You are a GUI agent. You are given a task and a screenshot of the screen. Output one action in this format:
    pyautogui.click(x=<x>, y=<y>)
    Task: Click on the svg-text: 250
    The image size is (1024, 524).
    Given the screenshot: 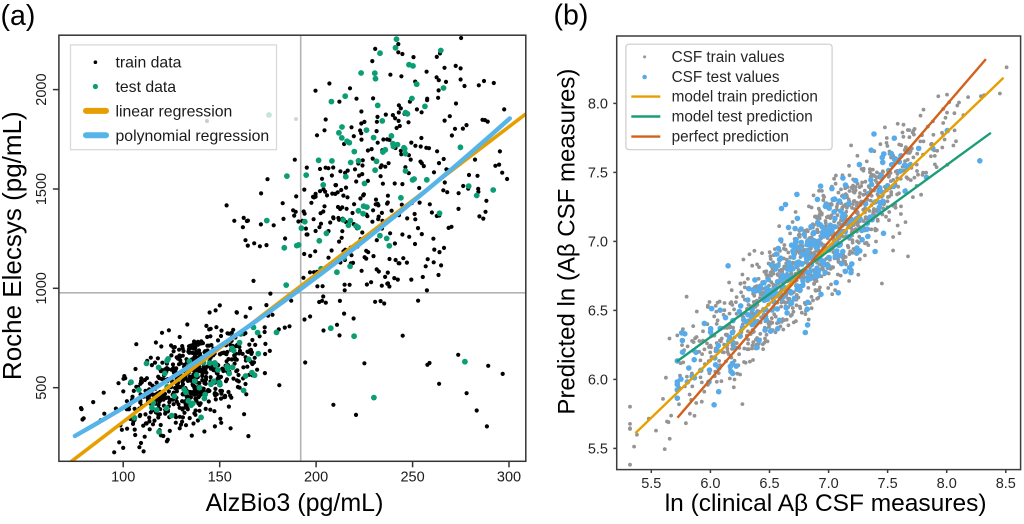 What is the action you would take?
    pyautogui.click(x=412, y=477)
    